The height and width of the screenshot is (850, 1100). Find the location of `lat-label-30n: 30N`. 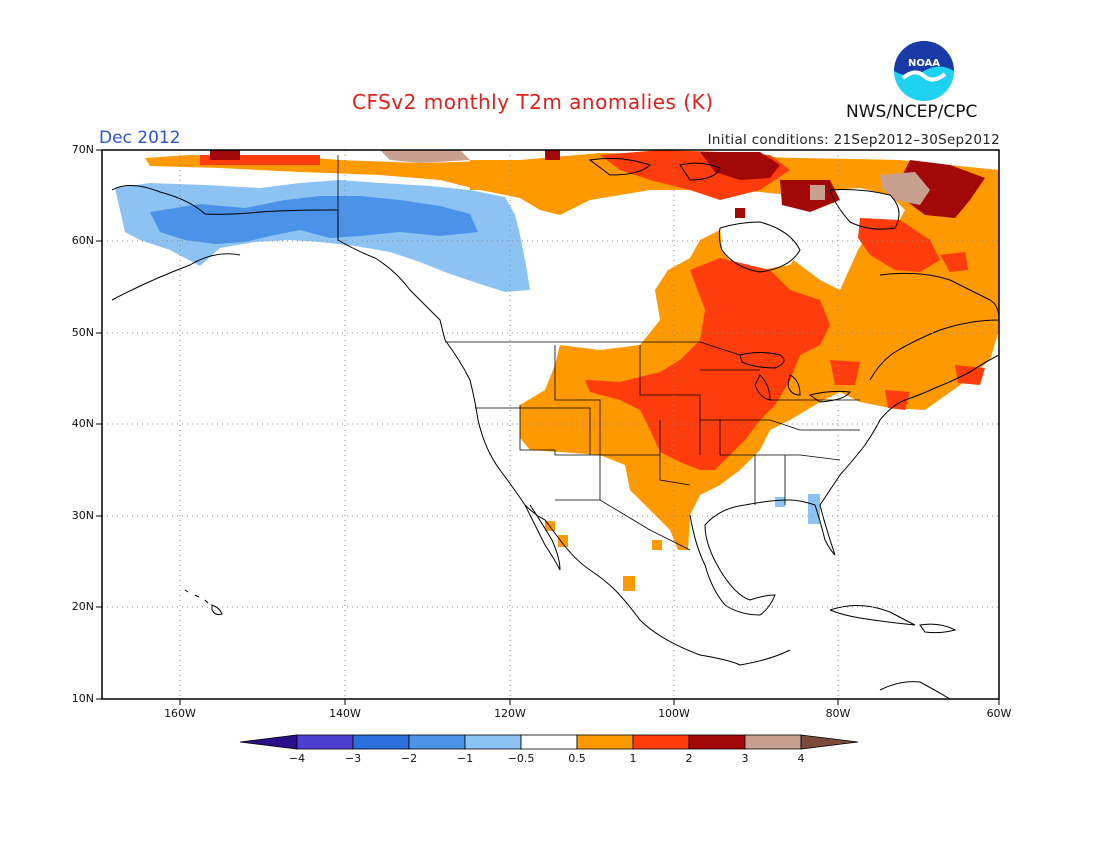

lat-label-30n: 30N is located at coordinates (82, 515).